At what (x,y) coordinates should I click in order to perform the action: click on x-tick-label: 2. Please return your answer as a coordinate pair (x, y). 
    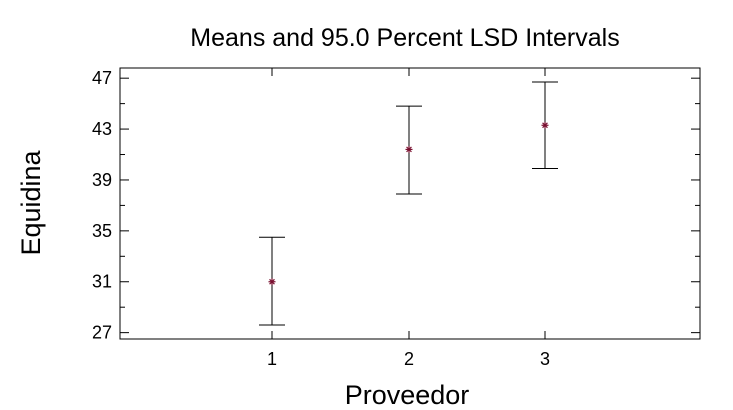
    Looking at the image, I should click on (409, 359).